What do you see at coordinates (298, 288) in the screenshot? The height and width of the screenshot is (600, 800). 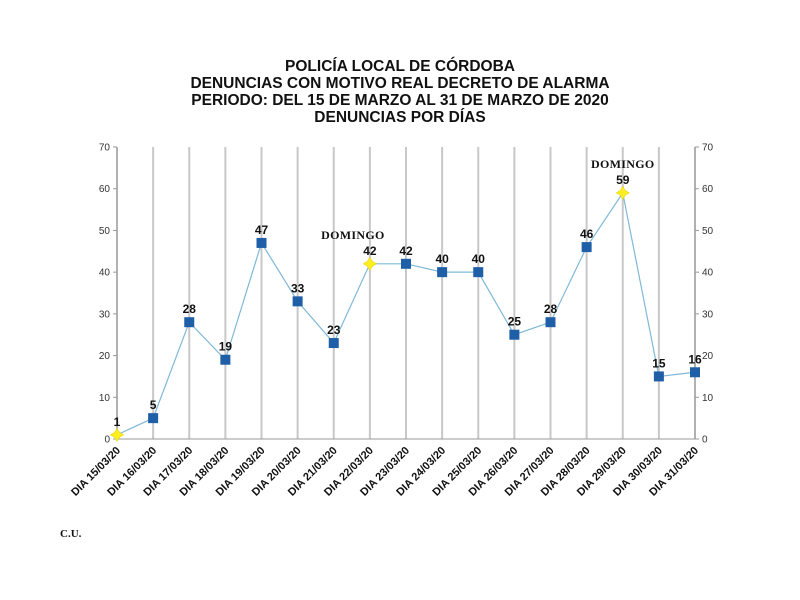 I see `data-label: 33` at bounding box center [298, 288].